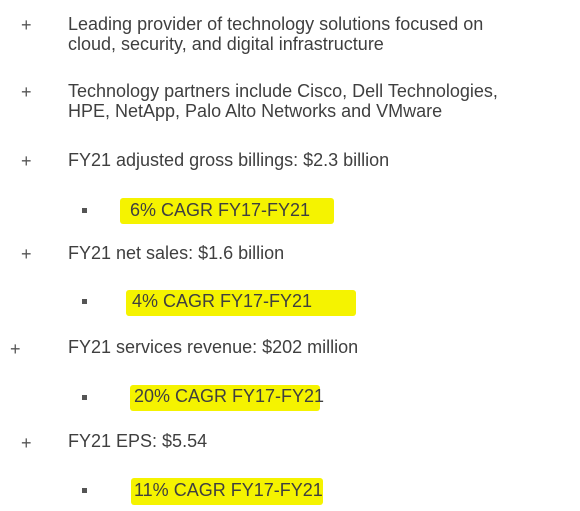  Describe the element at coordinates (229, 396) in the screenshot. I see `sub-bullet-text: 20% CAGR FY17-FY21` at that location.